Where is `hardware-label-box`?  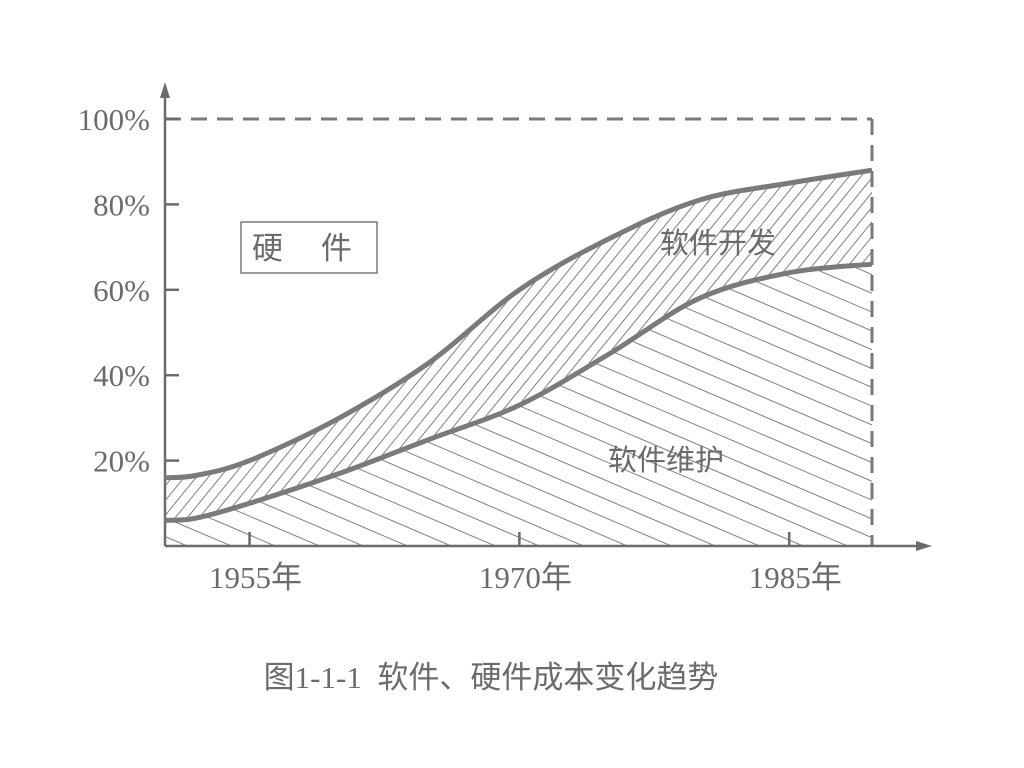
hardware-label-box is located at coordinates (309, 247).